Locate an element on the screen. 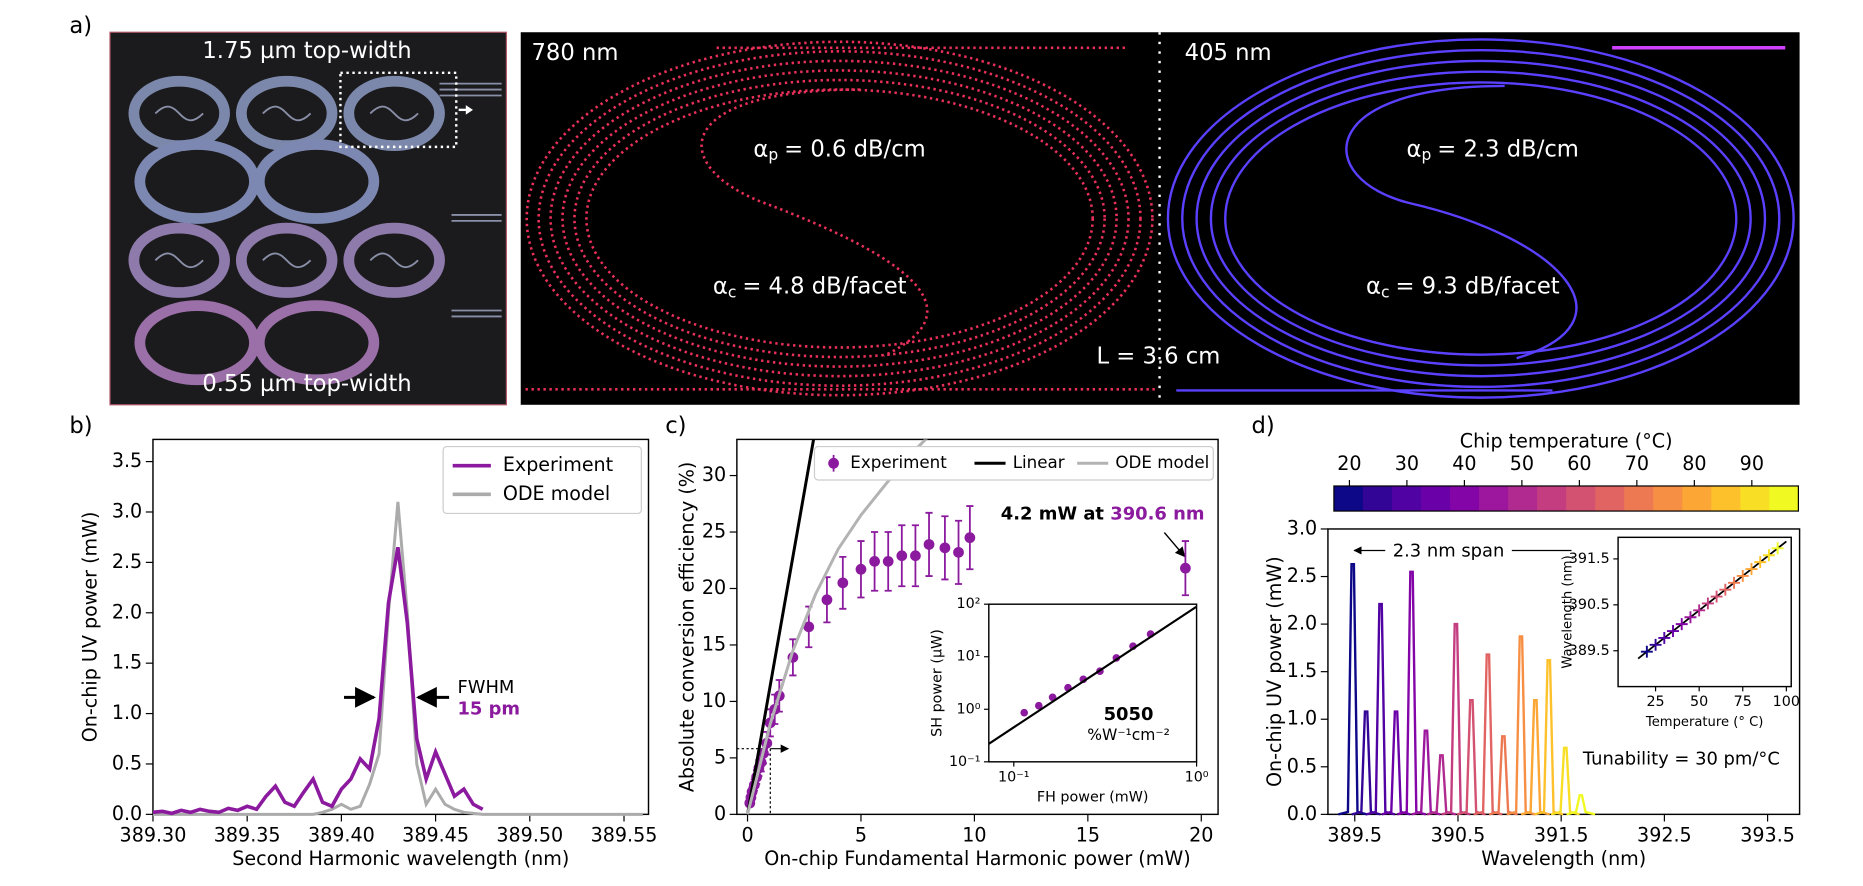 This screenshot has height=886, width=1863. spectrum-peak is located at coordinates (1565, 781).